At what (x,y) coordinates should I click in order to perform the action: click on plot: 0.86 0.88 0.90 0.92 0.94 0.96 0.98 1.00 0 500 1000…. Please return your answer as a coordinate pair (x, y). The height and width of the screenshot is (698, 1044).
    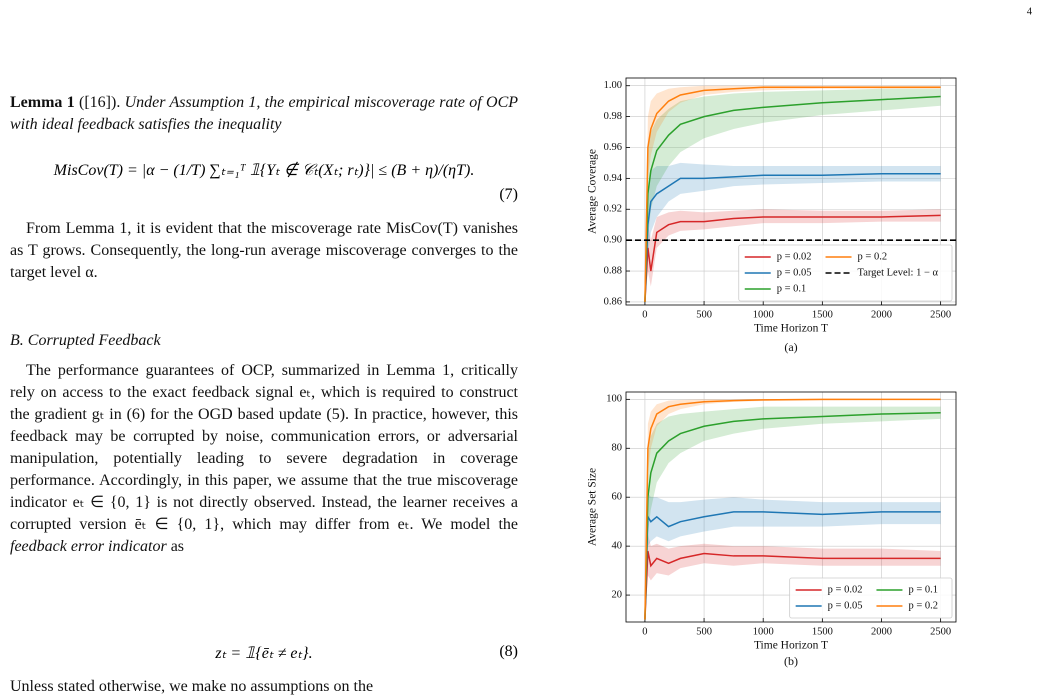
    Looking at the image, I should click on (772, 215).